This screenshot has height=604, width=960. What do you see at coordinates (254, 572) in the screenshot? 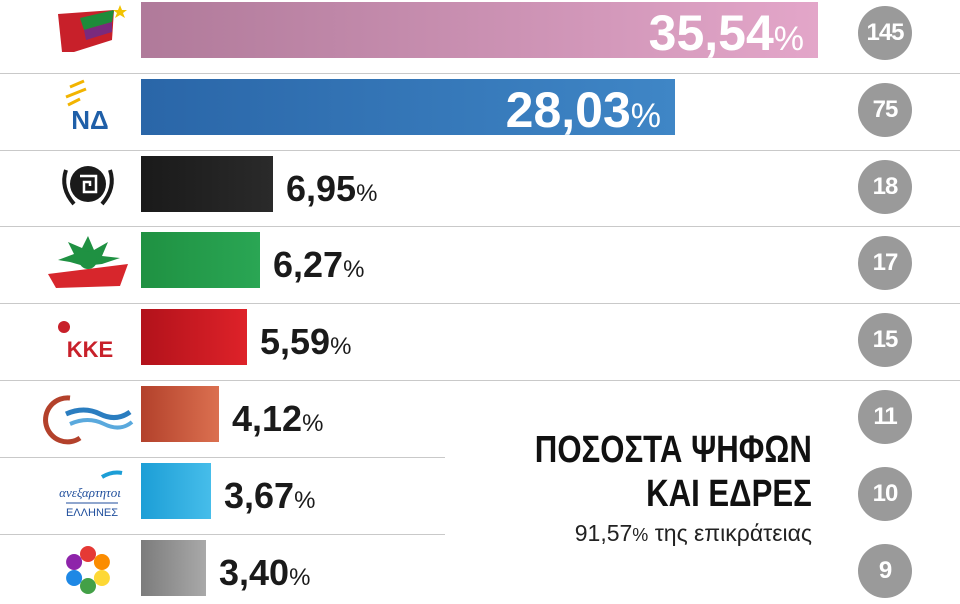
I see `value-number: 3,40` at bounding box center [254, 572].